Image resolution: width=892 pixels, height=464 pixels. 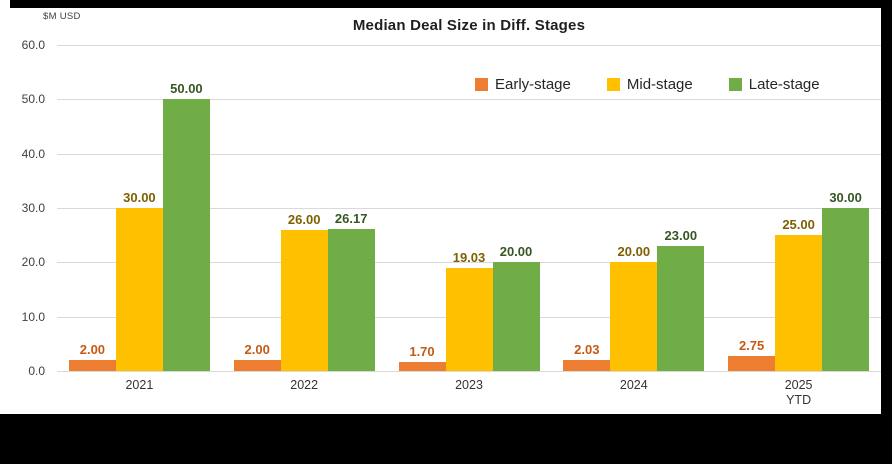 What do you see at coordinates (798, 225) in the screenshot?
I see `data-label-mid-stage-2025-ytd: 25.00` at bounding box center [798, 225].